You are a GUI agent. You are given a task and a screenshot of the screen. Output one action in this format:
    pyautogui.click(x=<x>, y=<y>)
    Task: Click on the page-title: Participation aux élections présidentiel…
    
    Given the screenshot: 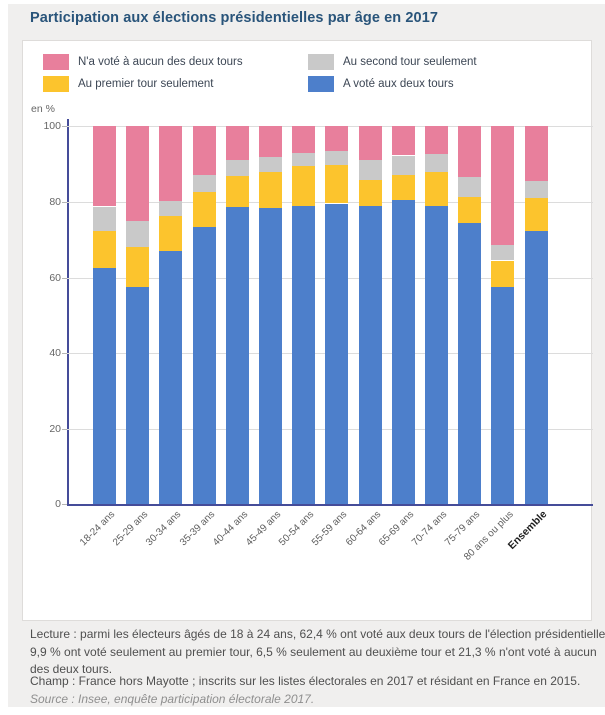 What is the action you would take?
    pyautogui.click(x=234, y=18)
    